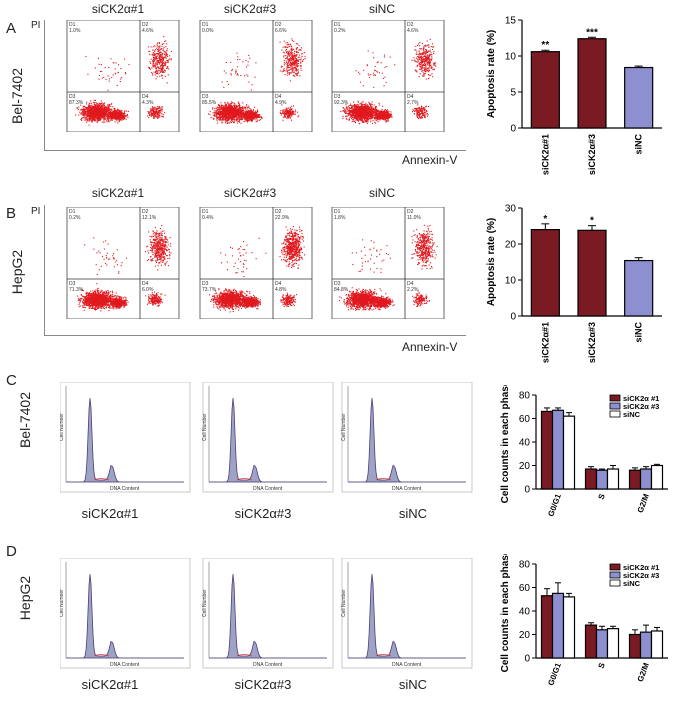  What do you see at coordinates (511, 209) in the screenshot?
I see `y-tick-label: 30` at bounding box center [511, 209].